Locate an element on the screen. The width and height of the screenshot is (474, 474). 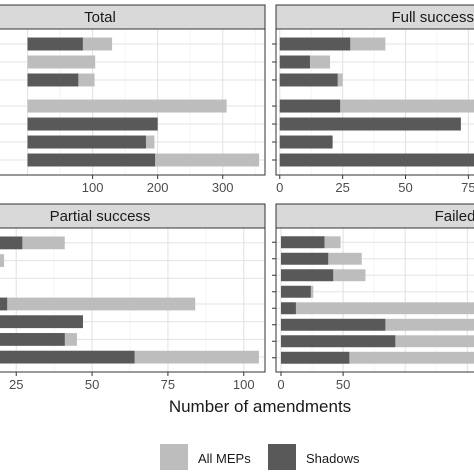
facet-strip-title: Partial success is located at coordinates (100, 216).